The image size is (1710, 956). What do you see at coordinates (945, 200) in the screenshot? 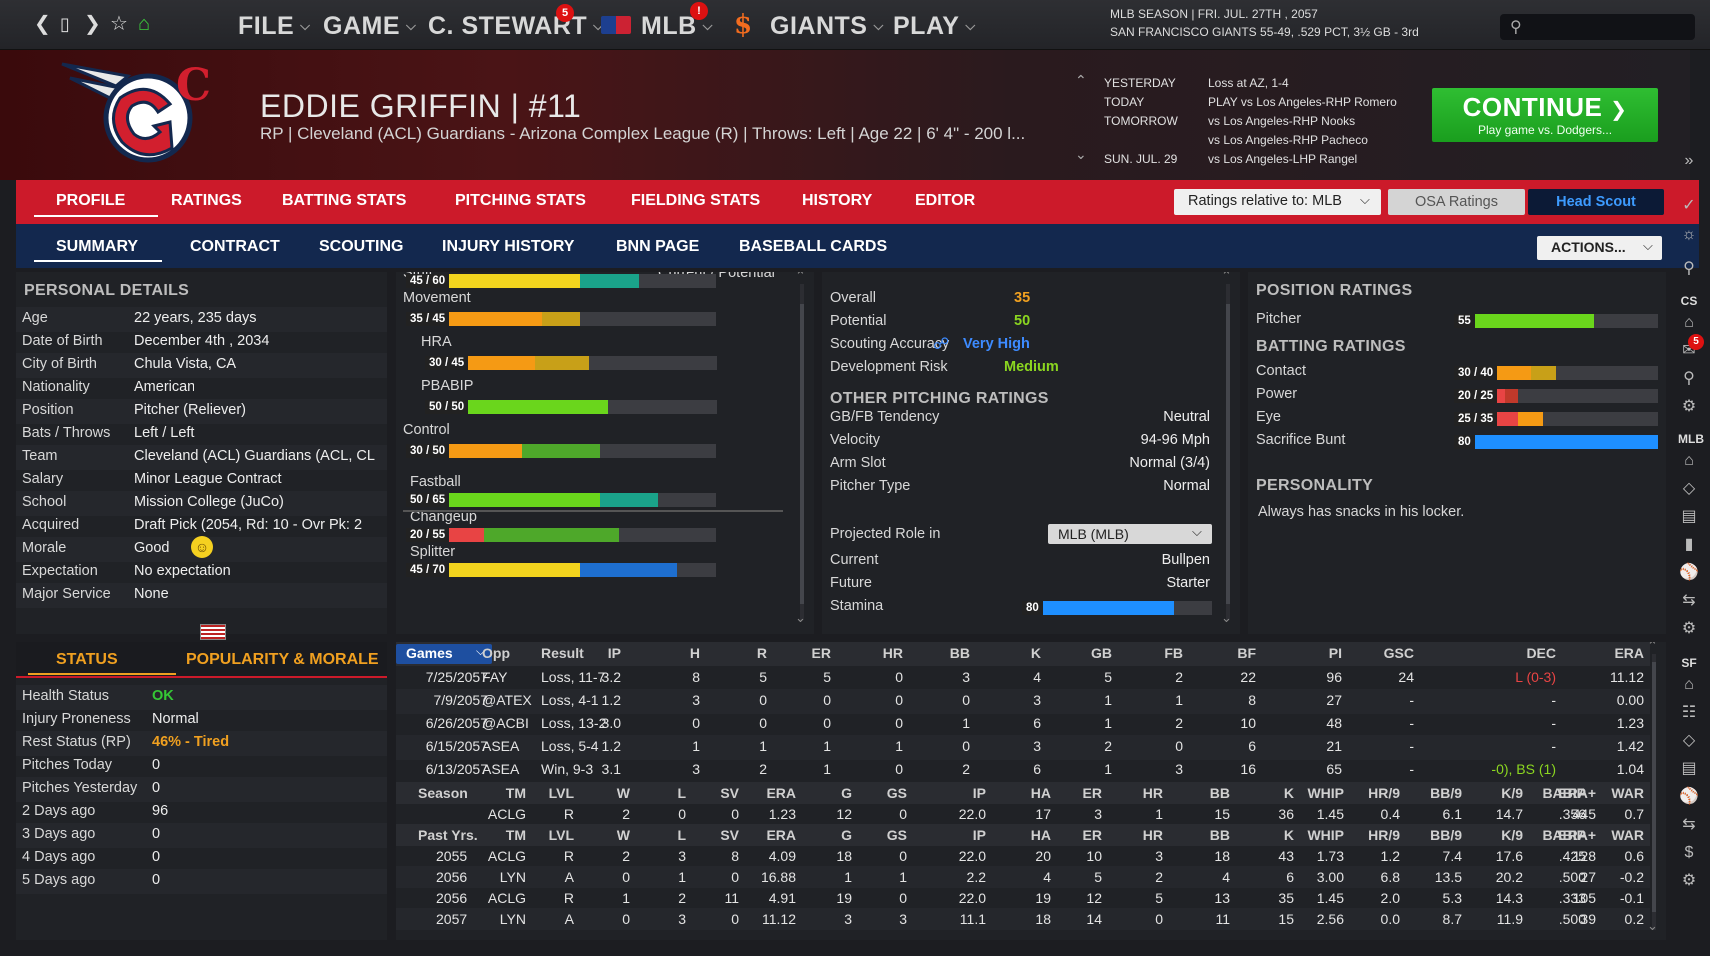
I see `tab-editor: EDITOR` at bounding box center [945, 200].